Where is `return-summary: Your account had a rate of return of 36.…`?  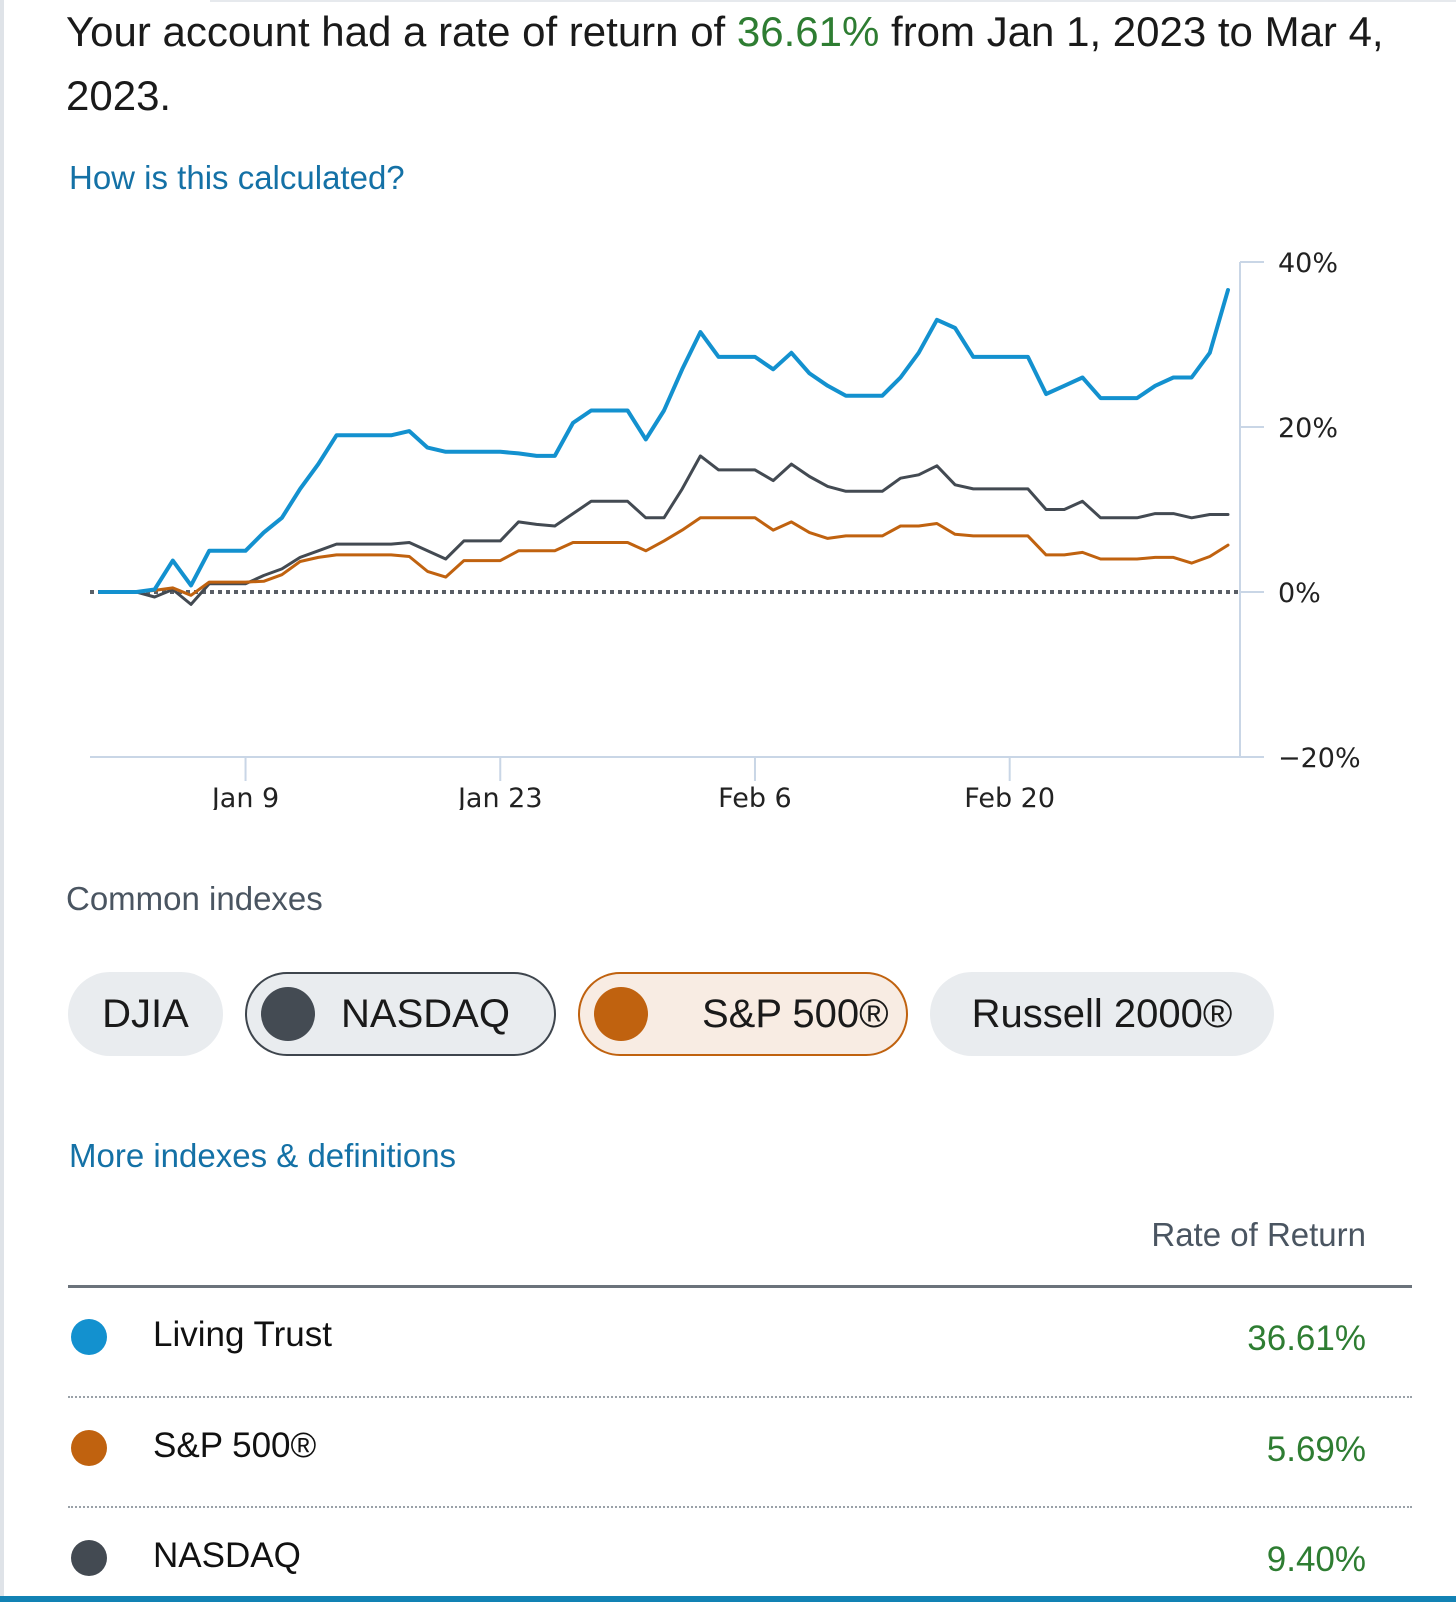 return-summary: Your account had a rate of return of 36.… is located at coordinates (736, 64).